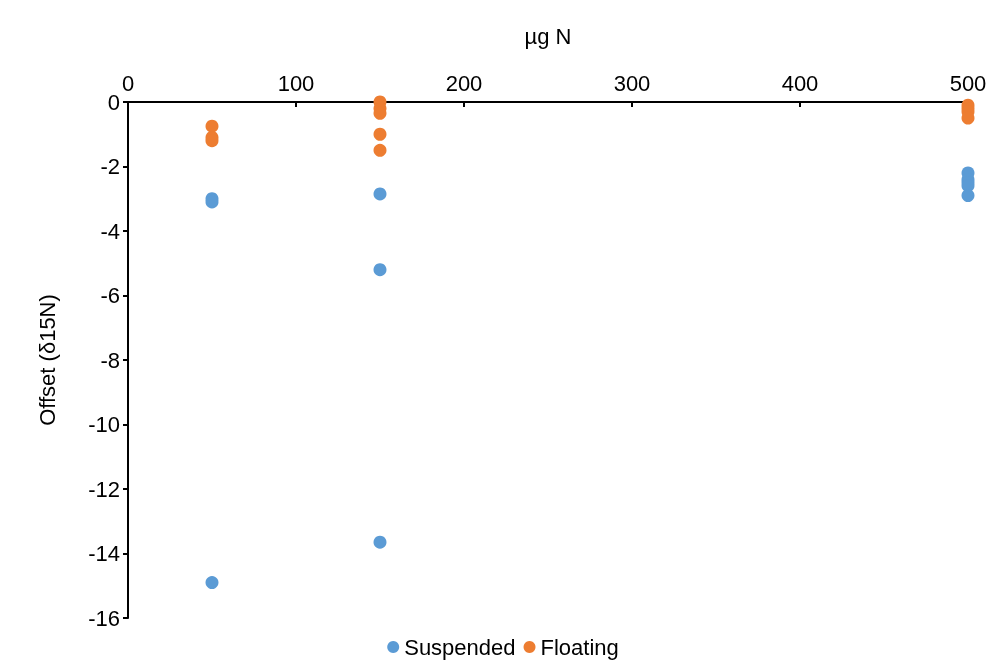  I want to click on y-tick-label: -10, so click(104, 424).